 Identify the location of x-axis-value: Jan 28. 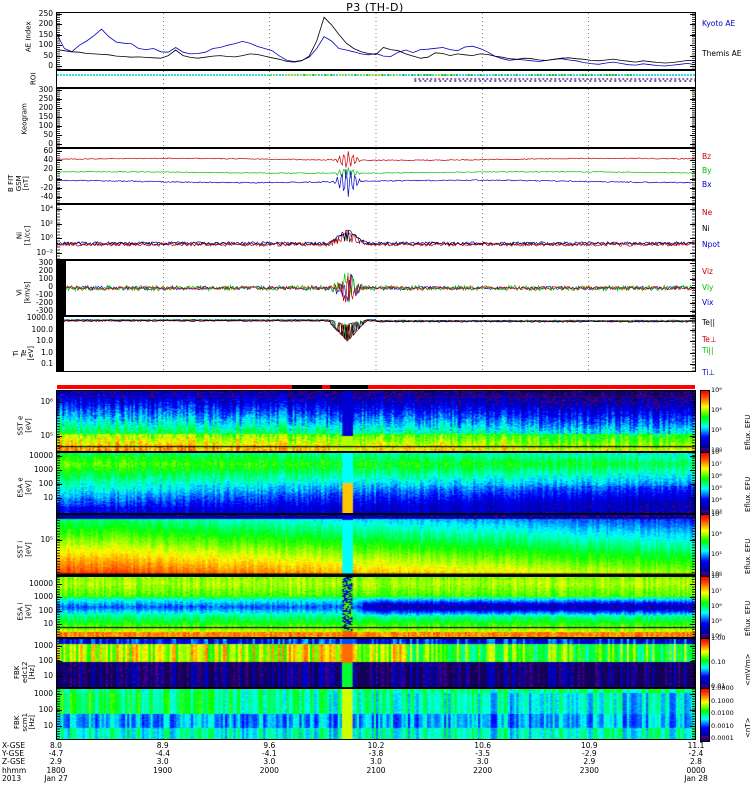
(696, 778).